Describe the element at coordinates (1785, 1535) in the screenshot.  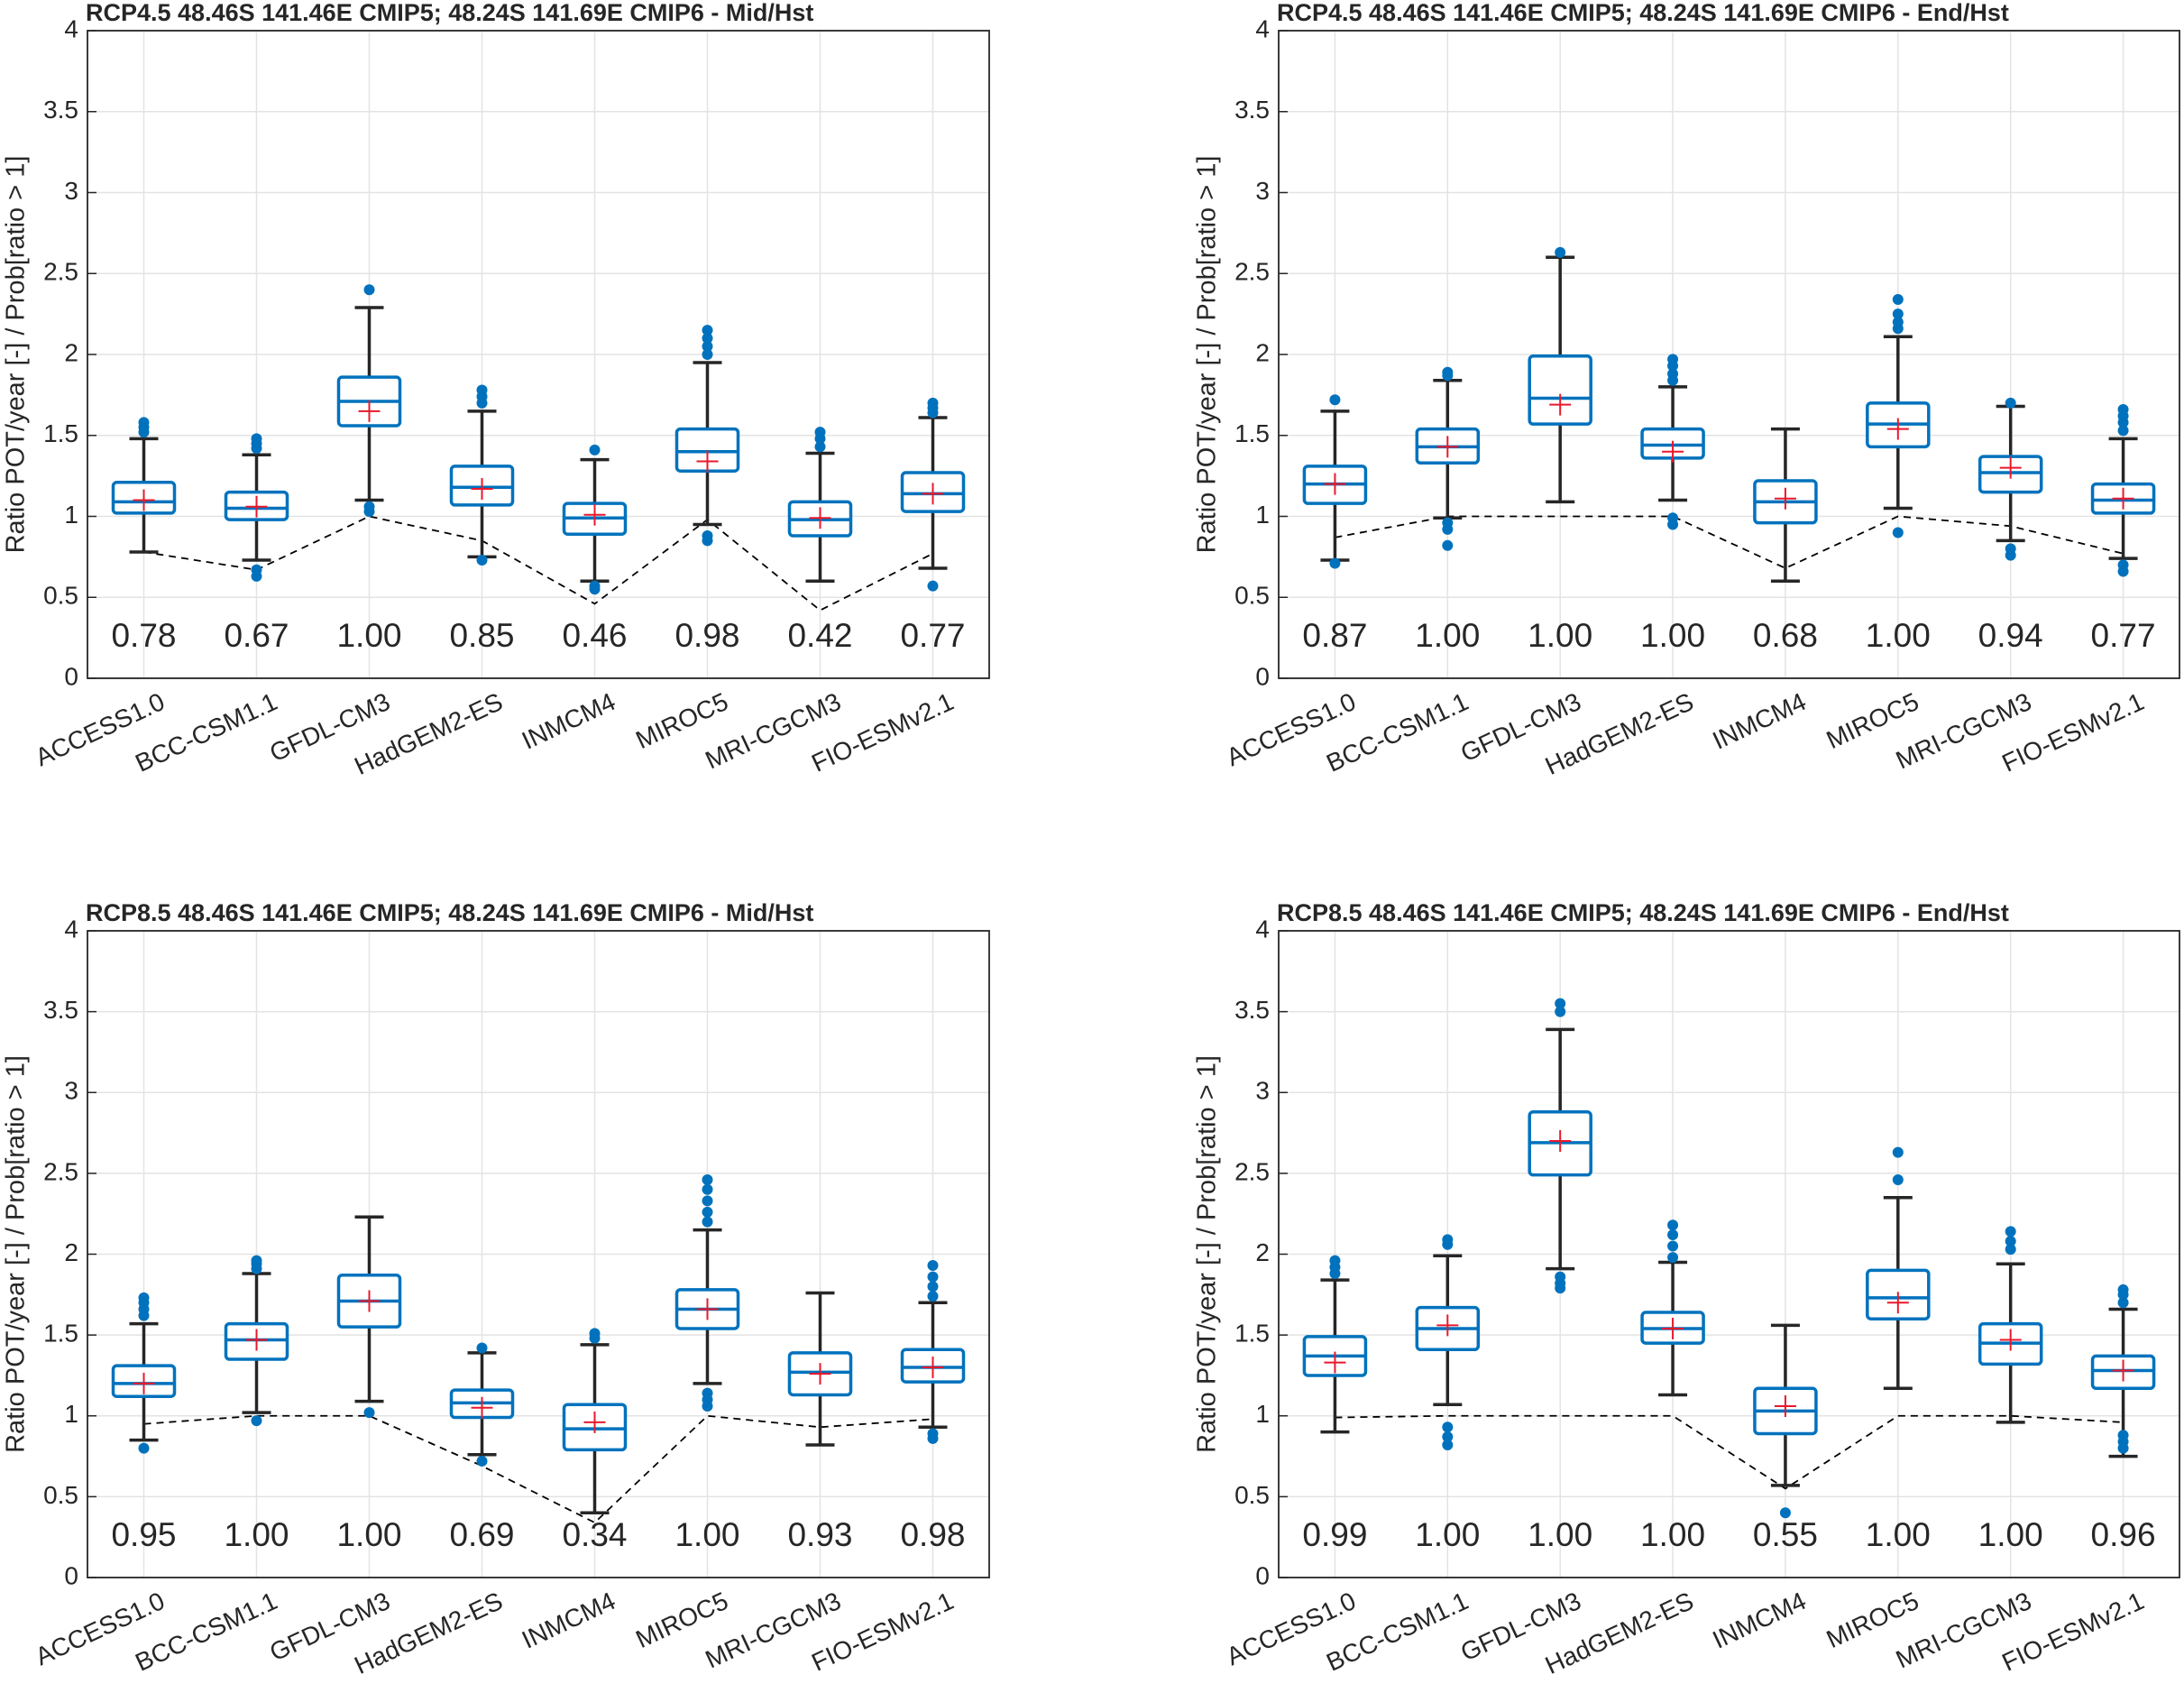
I see `probability-label: 0.55` at that location.